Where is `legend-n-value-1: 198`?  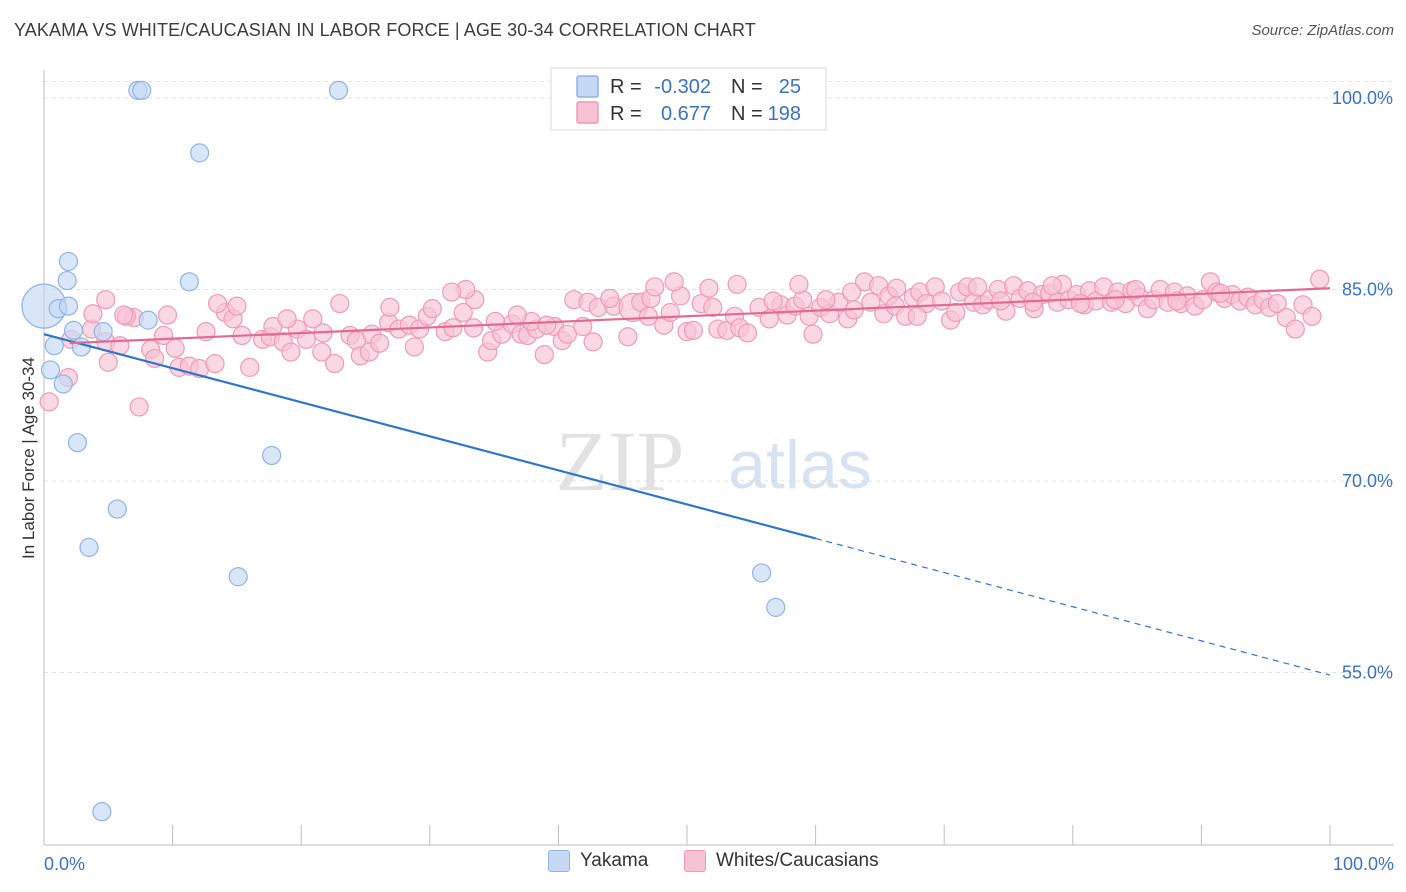
legend-n-value-1: 198 is located at coordinates (784, 114).